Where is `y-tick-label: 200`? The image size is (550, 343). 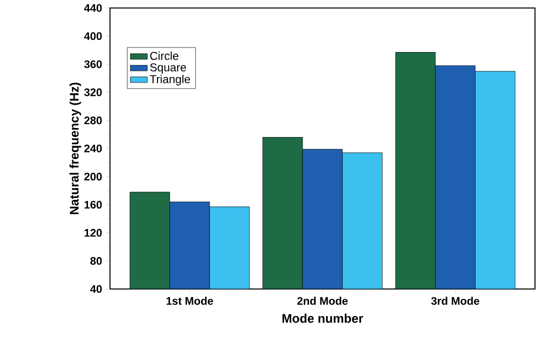
y-tick-label: 200 is located at coordinates (93, 176).